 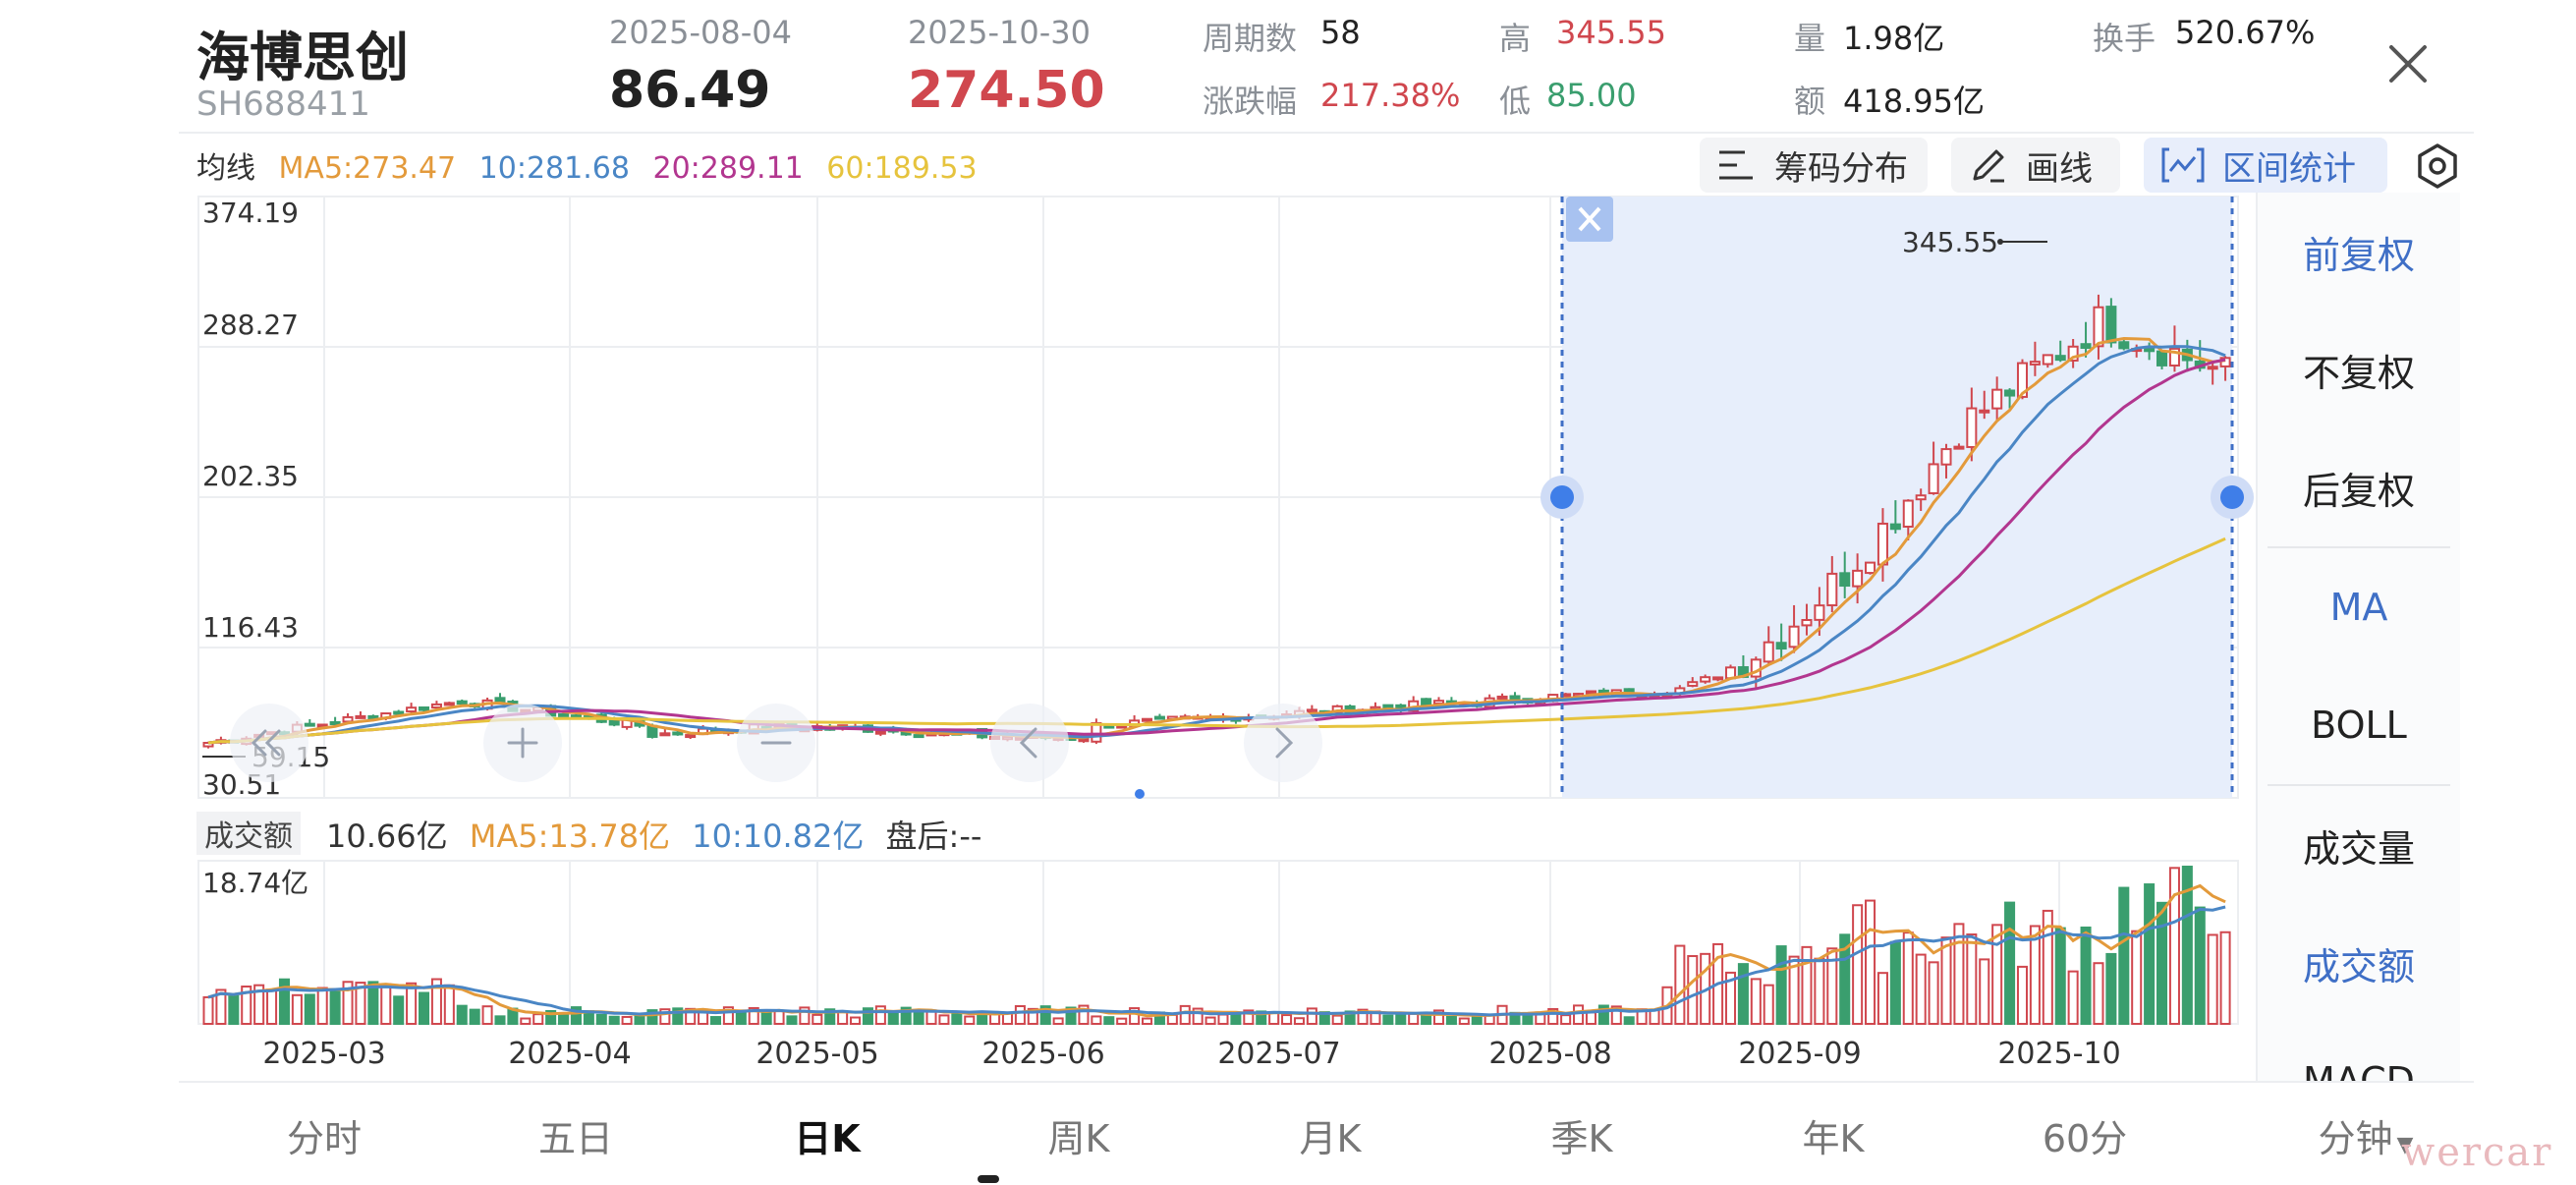 I want to click on ma-label: 均线, so click(x=225, y=168).